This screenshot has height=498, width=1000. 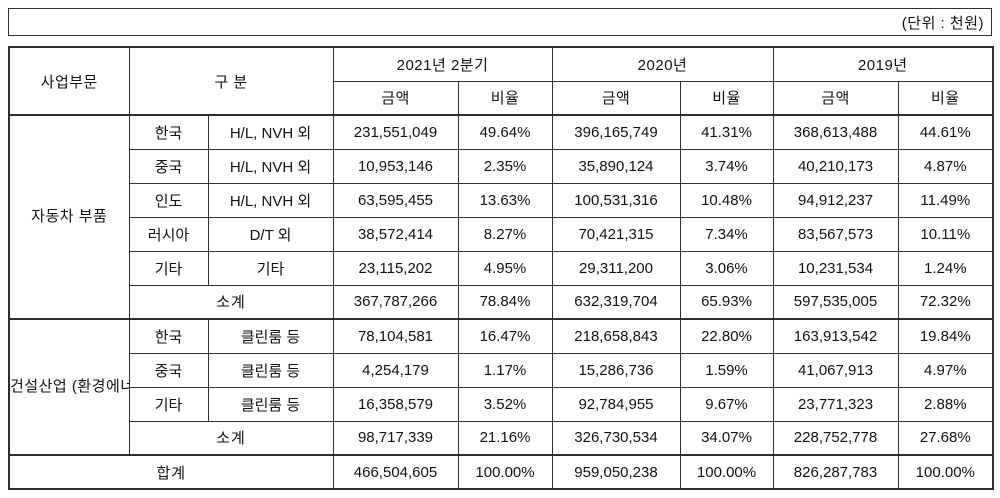 I want to click on amount-cell: 10,953,146, so click(x=395, y=166).